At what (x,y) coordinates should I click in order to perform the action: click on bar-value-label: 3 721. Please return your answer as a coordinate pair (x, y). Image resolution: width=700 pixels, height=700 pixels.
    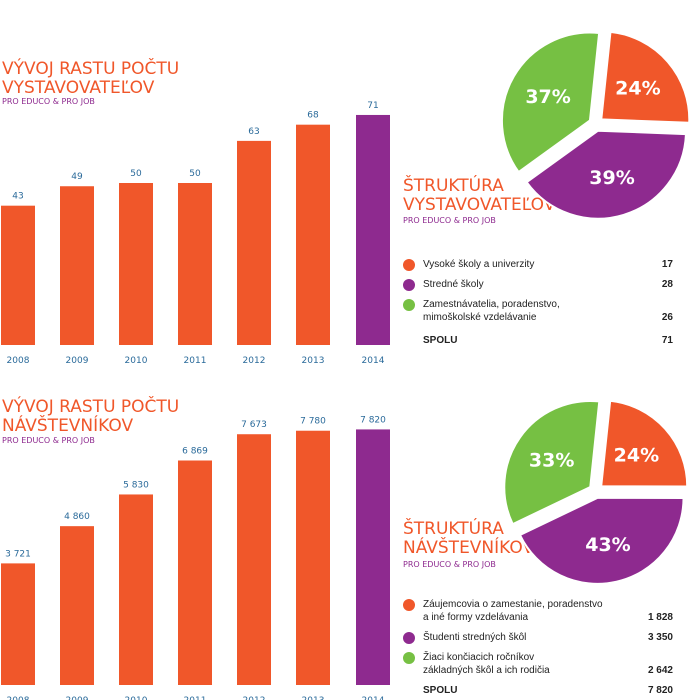
    Looking at the image, I should click on (18, 554).